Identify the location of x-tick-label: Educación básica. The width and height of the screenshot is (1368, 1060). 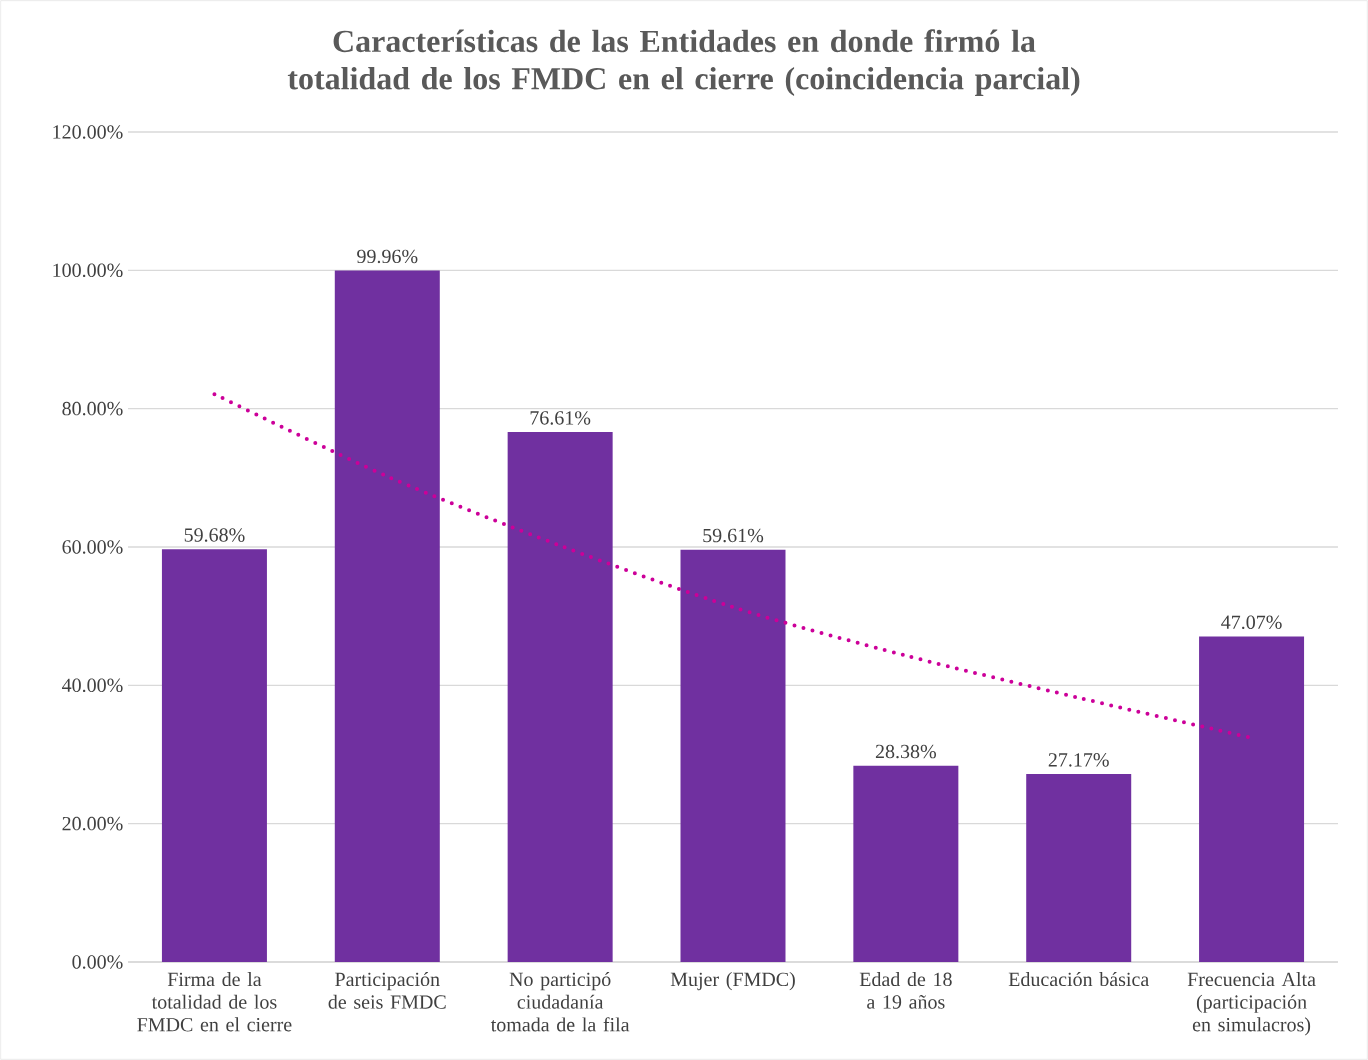
(1078, 979).